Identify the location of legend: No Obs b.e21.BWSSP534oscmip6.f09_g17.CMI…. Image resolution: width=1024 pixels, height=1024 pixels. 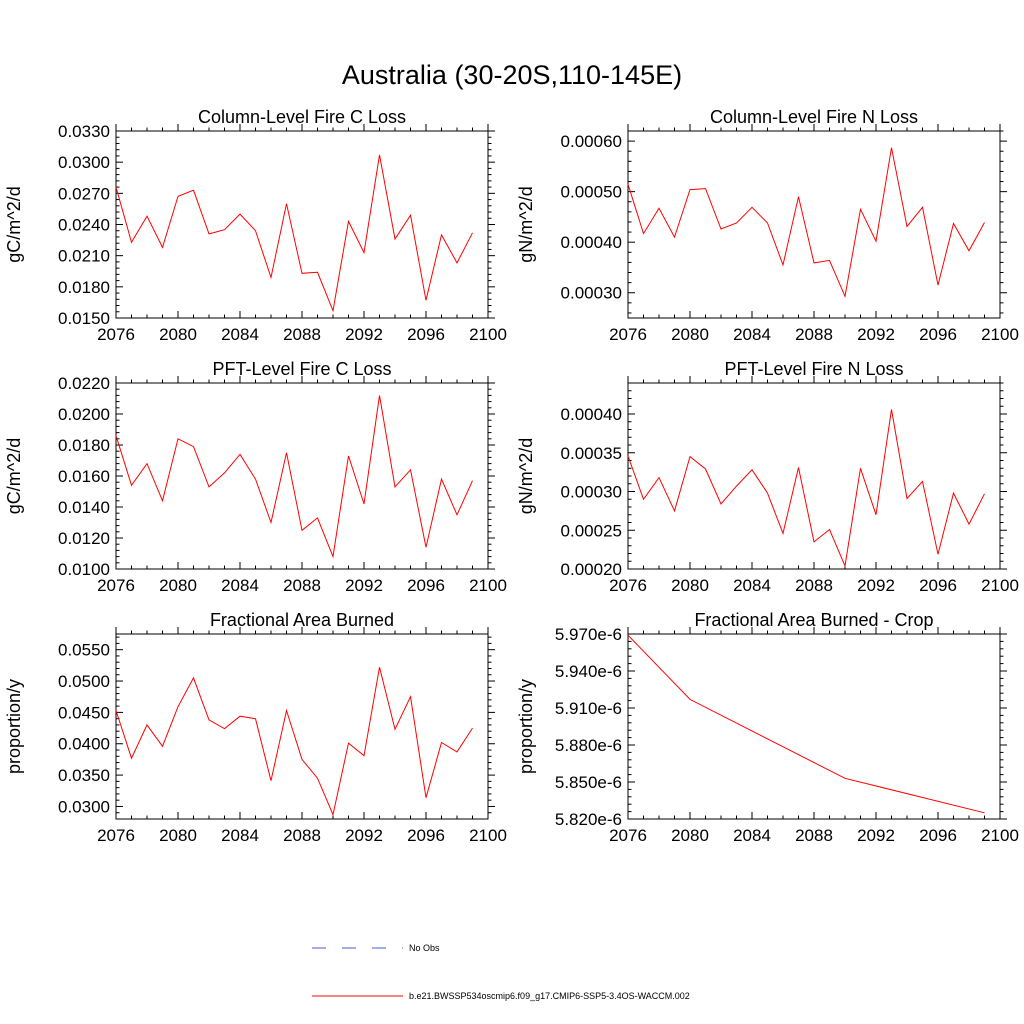
(501, 972).